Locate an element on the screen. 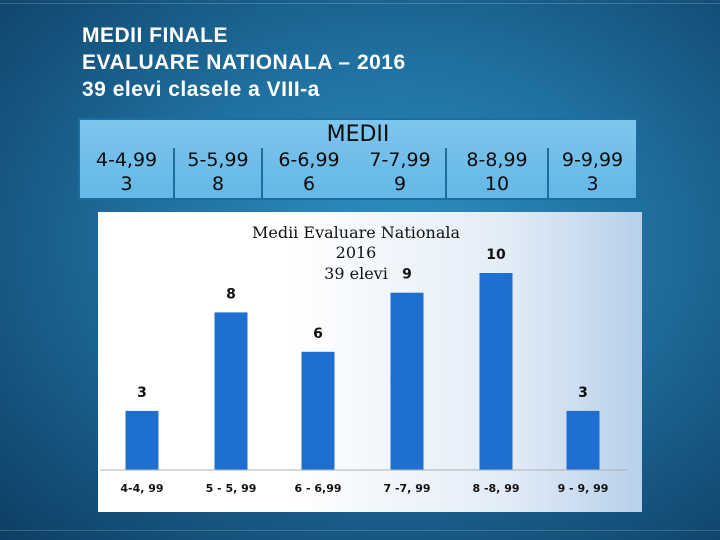  slide-title-line-2: EVALUARE NATIONALA – 2016 is located at coordinates (244, 62).